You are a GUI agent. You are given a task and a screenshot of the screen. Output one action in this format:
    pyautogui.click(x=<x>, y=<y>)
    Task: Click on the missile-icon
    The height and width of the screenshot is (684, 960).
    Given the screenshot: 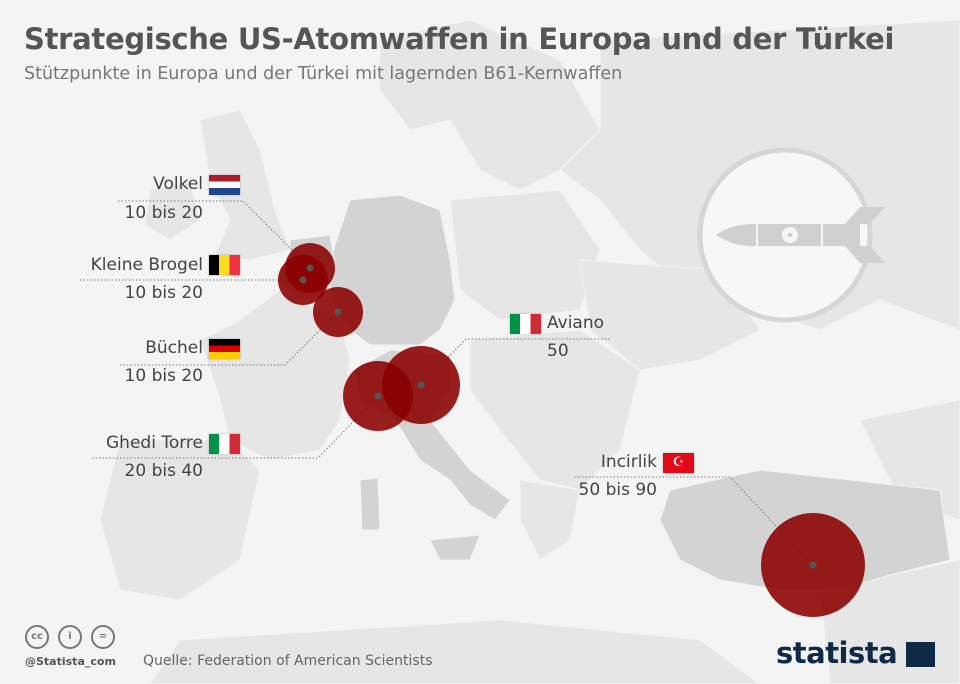 What is the action you would take?
    pyautogui.click(x=791, y=235)
    